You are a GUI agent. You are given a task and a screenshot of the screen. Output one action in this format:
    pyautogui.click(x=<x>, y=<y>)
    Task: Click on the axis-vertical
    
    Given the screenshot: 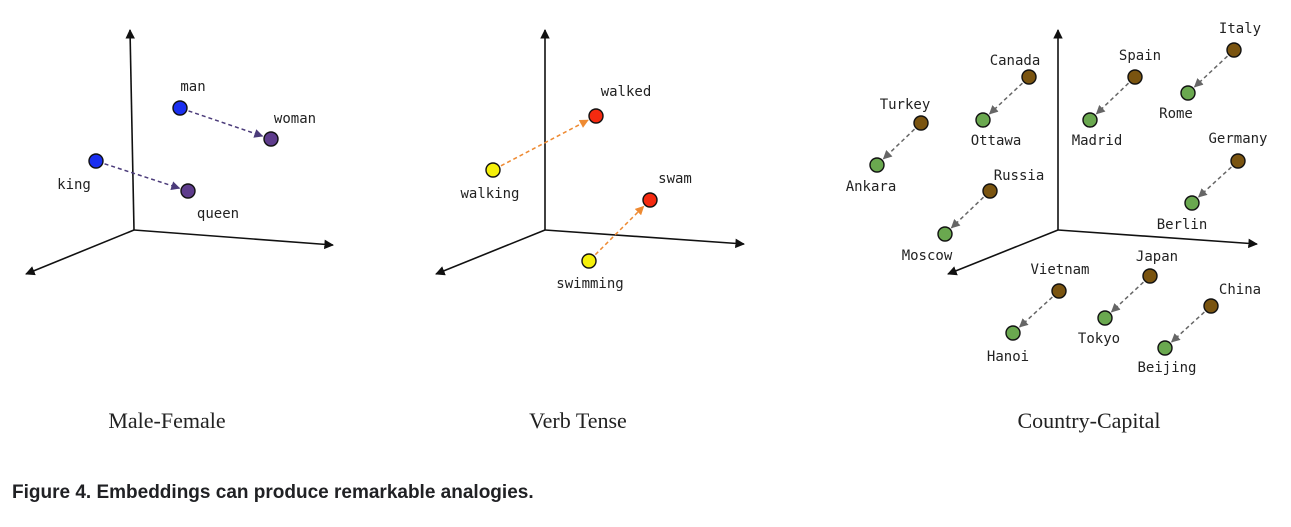 What is the action you would take?
    pyautogui.click(x=130, y=130)
    